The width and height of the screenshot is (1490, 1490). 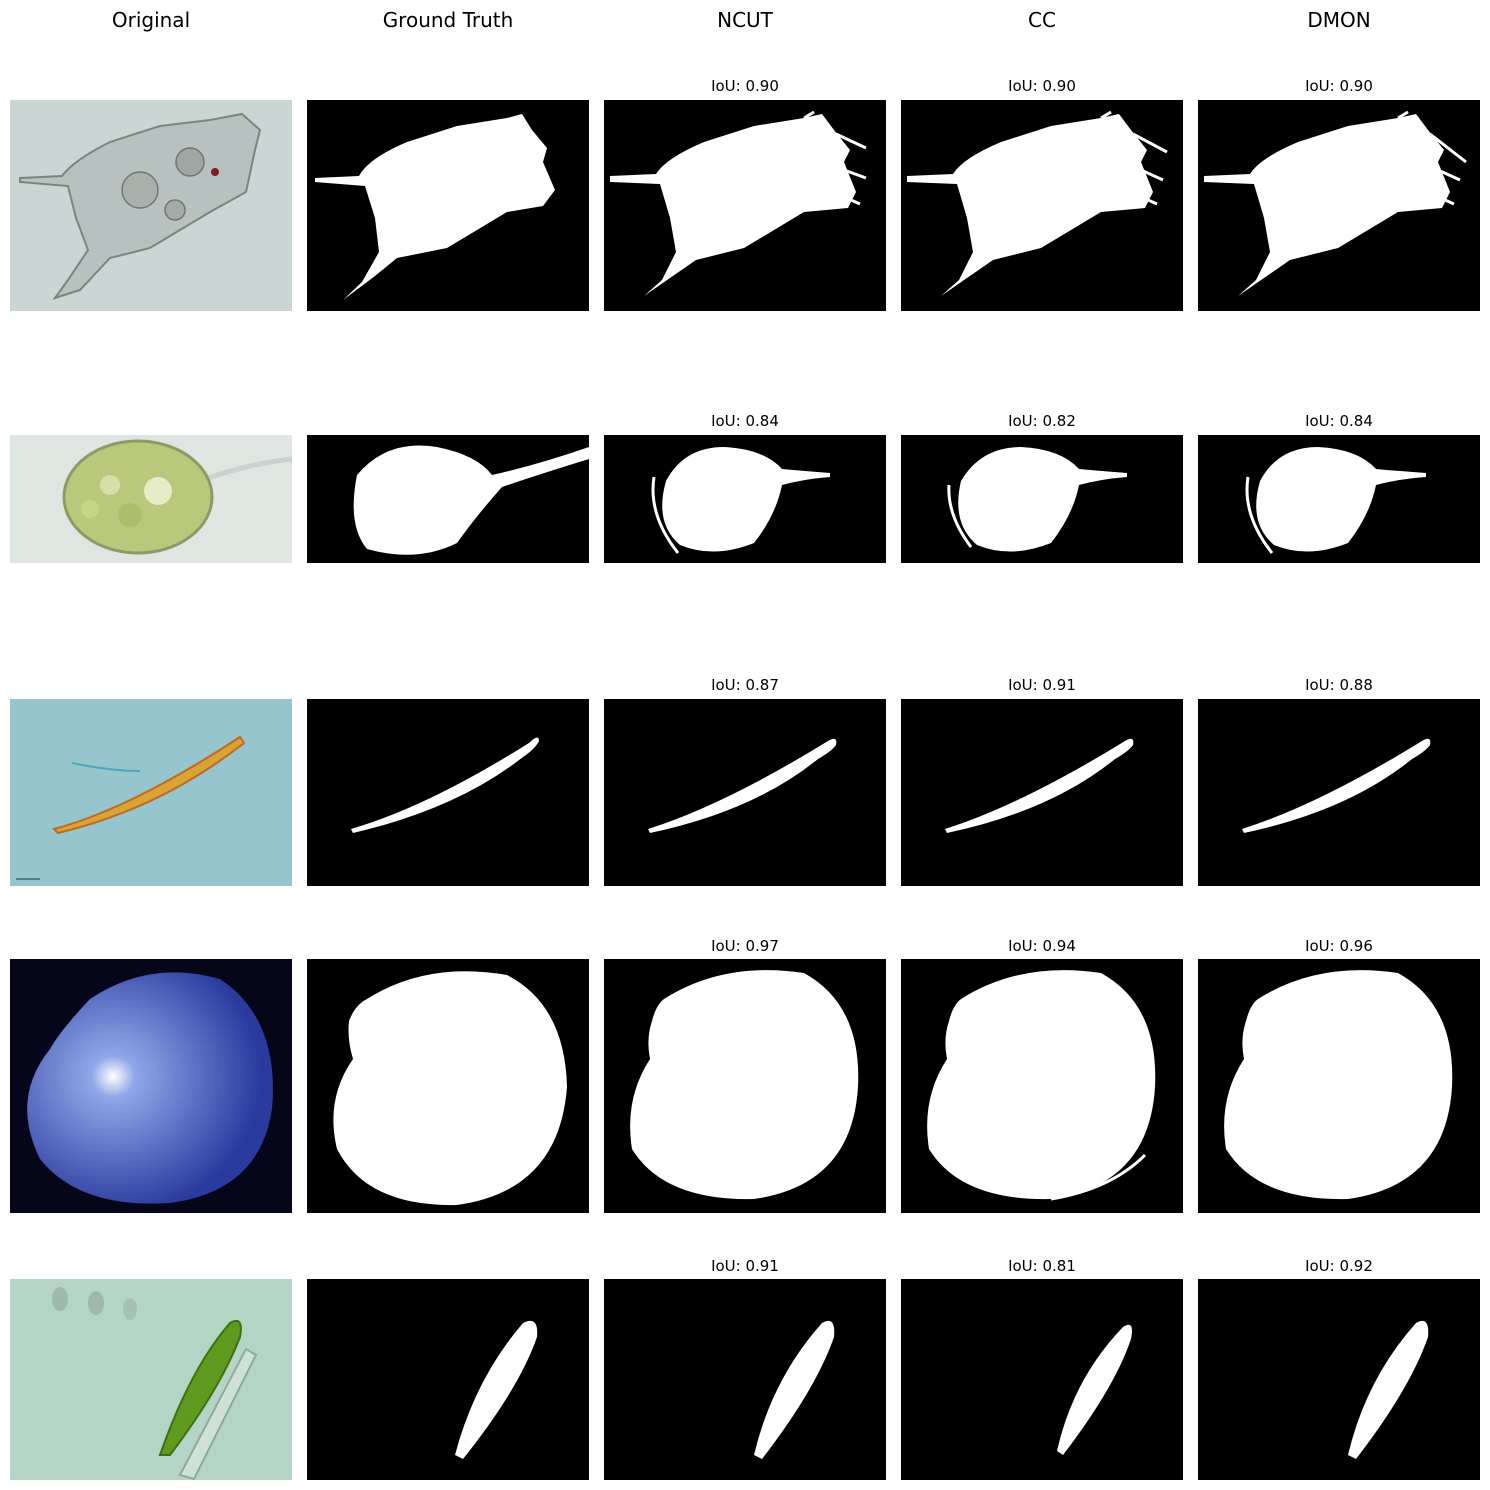 I want to click on dmon-mask-row1, so click(x=1339, y=205).